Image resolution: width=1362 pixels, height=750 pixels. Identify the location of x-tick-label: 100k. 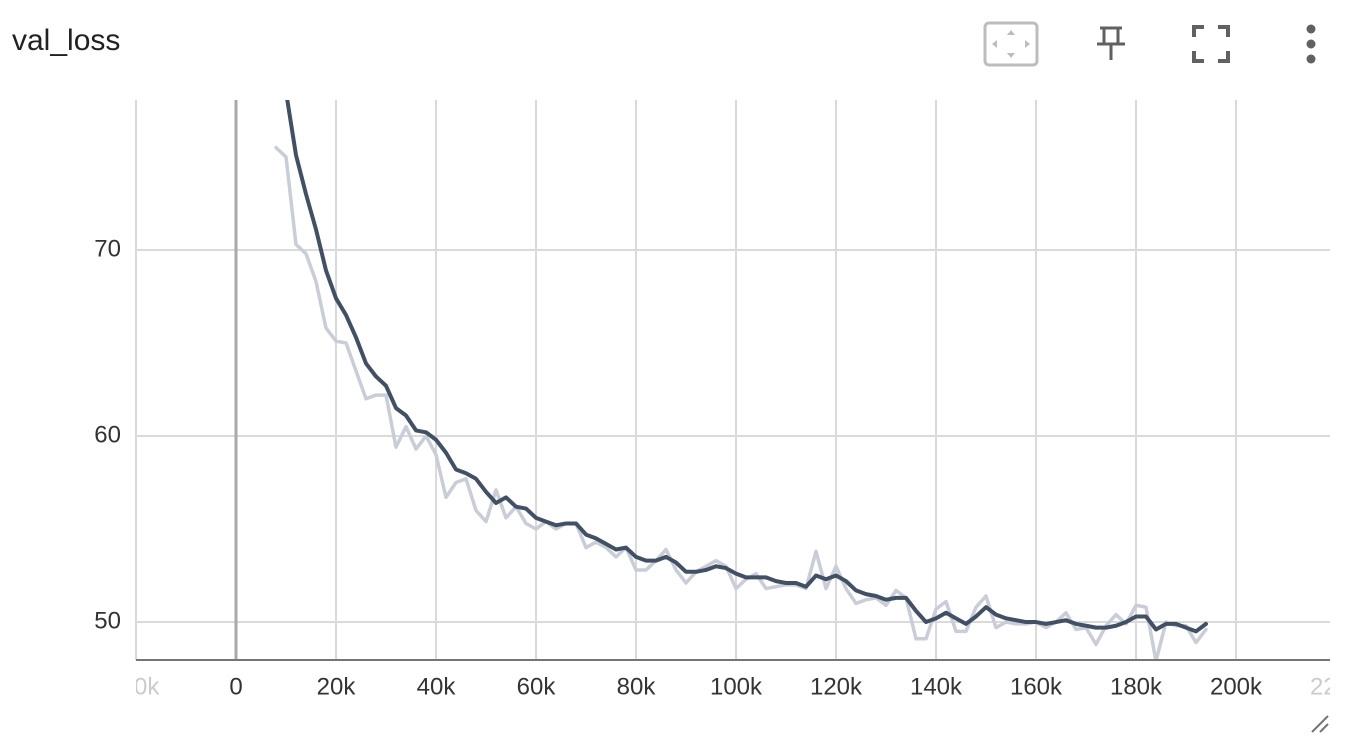
(736, 686).